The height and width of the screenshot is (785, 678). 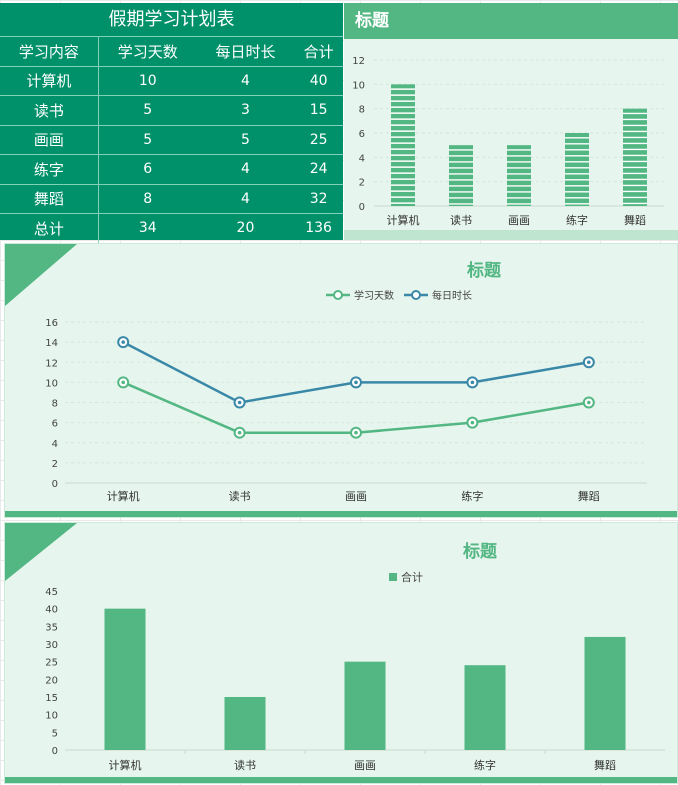 I want to click on cell: 136, so click(x=318, y=228).